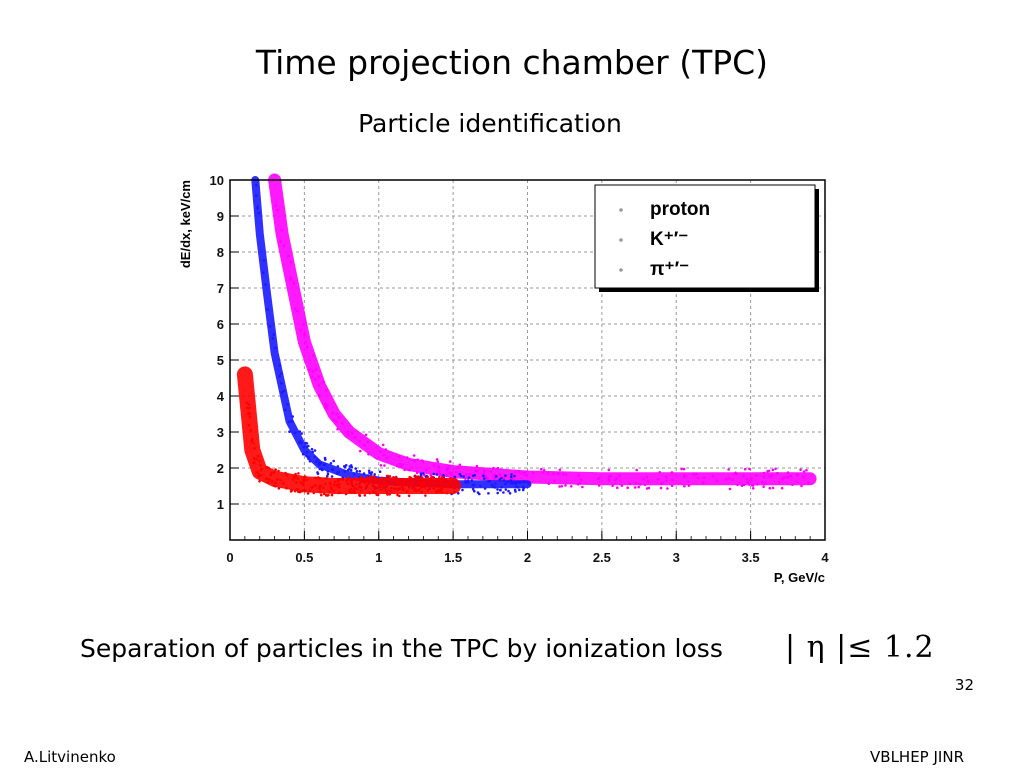 The image size is (1024, 768). Describe the element at coordinates (185, 224) in the screenshot. I see `y-axis-label: dE/dx, keV/cm` at that location.